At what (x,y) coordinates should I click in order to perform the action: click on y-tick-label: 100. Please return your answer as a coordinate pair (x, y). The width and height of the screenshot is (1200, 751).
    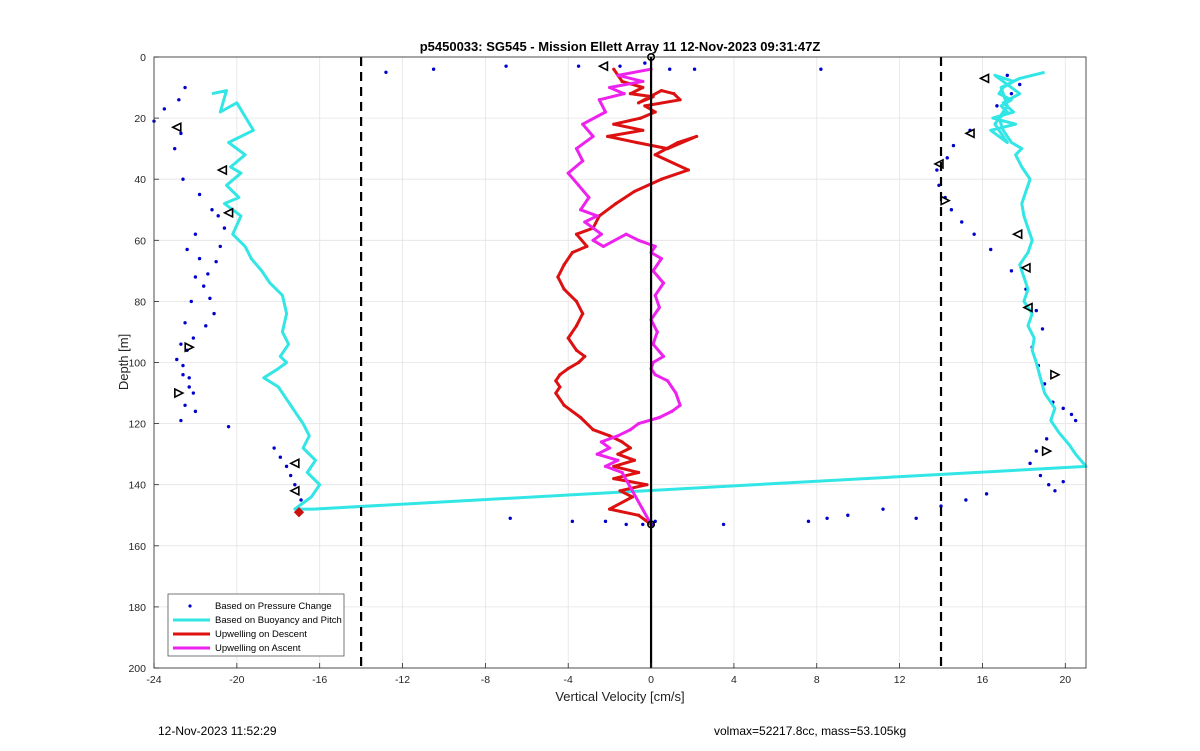
    Looking at the image, I should click on (137, 364).